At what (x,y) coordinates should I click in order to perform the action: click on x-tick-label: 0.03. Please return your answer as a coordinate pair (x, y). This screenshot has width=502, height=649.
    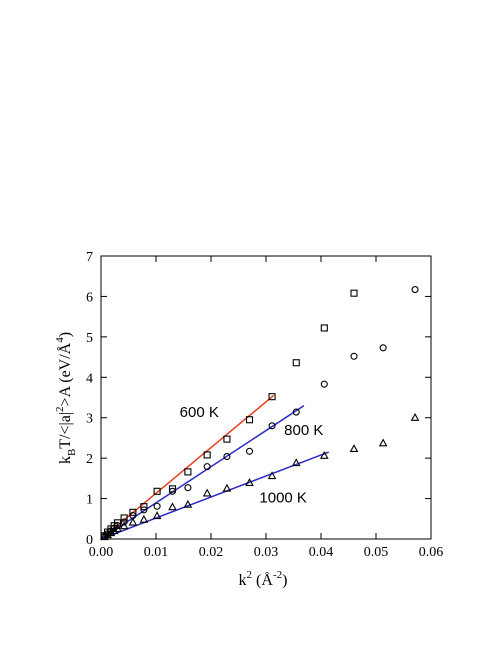
    Looking at the image, I should click on (266, 552).